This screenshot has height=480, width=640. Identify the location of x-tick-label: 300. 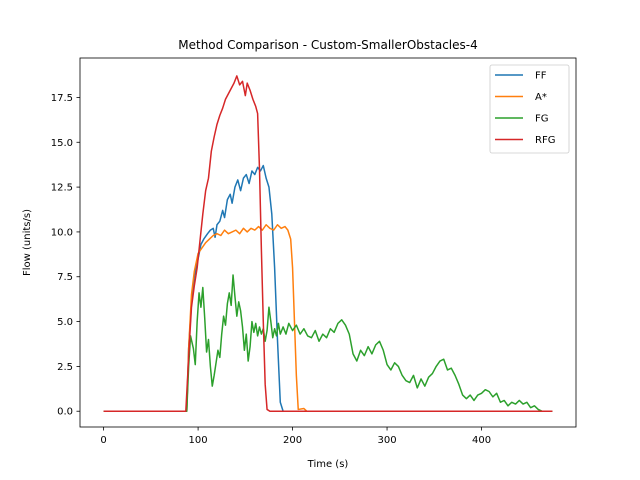
(387, 440).